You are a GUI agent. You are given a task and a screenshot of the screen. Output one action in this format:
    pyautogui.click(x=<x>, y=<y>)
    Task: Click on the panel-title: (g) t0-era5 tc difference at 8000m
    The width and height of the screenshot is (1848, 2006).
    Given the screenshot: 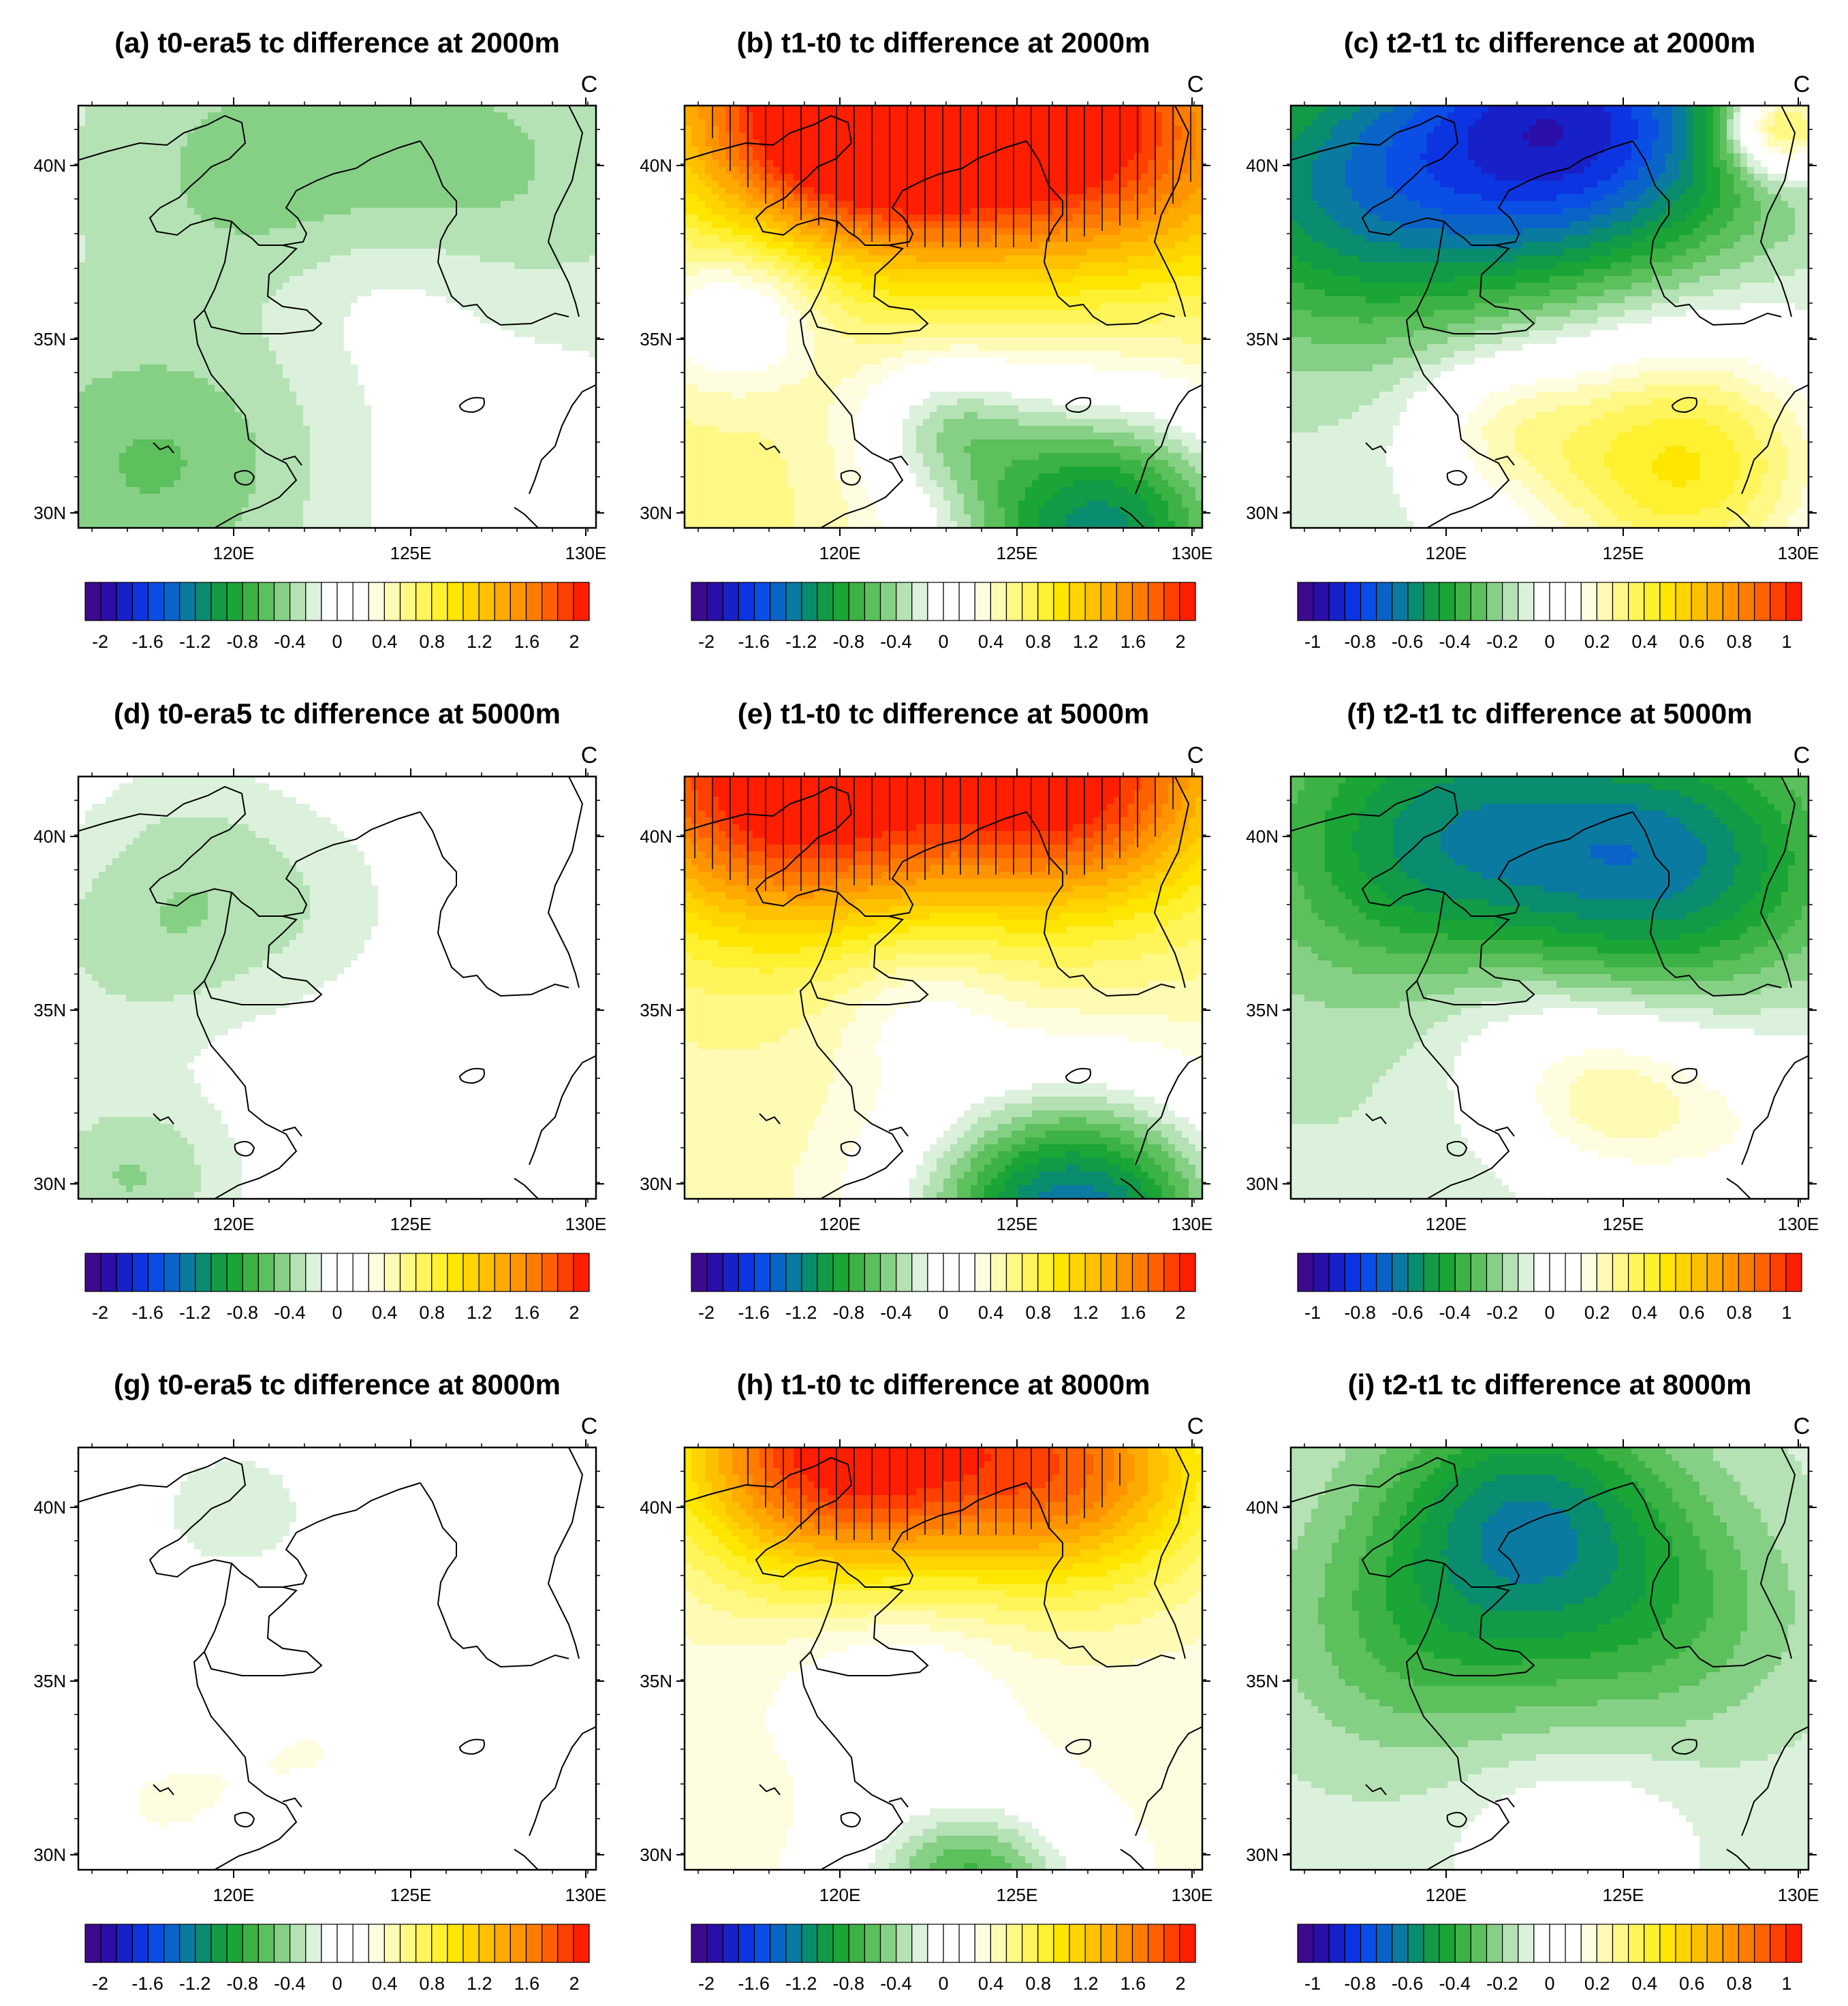 What is the action you would take?
    pyautogui.click(x=337, y=1384)
    